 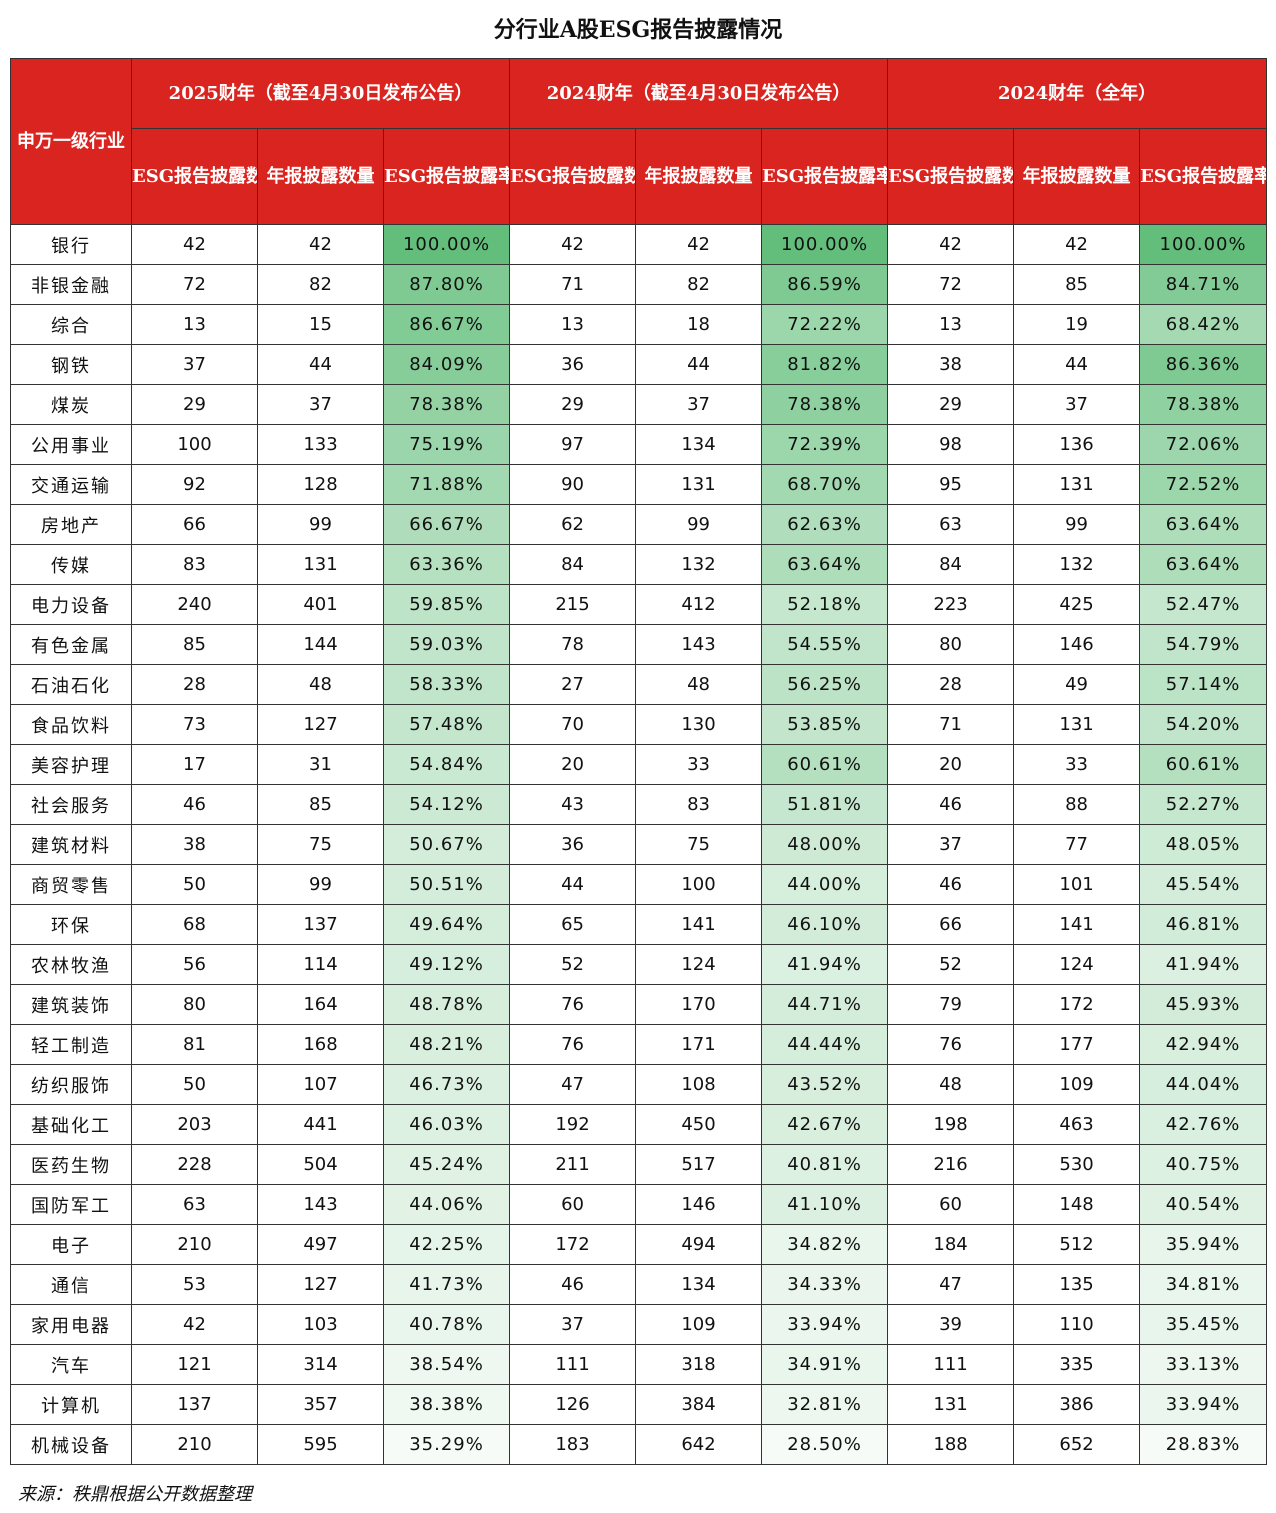 What do you see at coordinates (1203, 484) in the screenshot?
I see `esg-rate-cell: 72.52%` at bounding box center [1203, 484].